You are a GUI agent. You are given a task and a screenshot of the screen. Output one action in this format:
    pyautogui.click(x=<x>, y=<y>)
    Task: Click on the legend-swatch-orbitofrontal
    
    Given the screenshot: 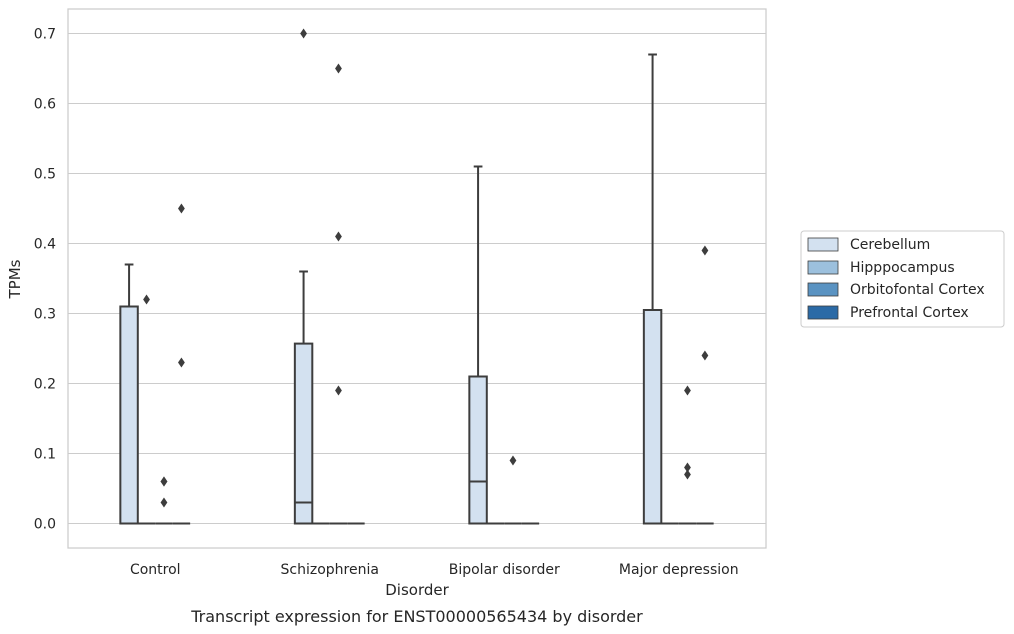 What is the action you would take?
    pyautogui.click(x=823, y=289)
    